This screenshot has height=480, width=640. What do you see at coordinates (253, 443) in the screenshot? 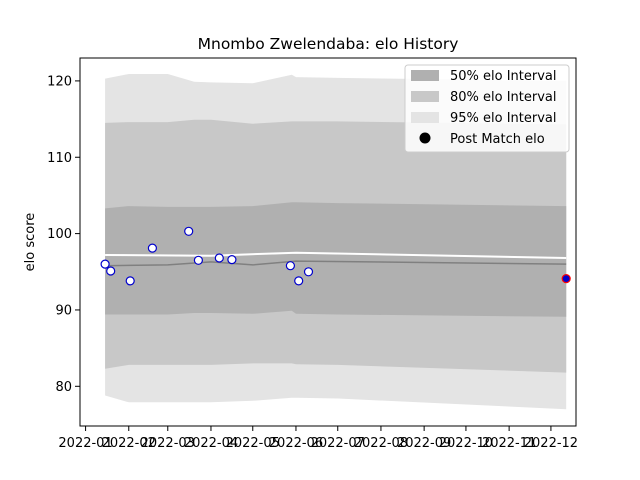
I see `x-tick-label: 2022-05` at bounding box center [253, 443].